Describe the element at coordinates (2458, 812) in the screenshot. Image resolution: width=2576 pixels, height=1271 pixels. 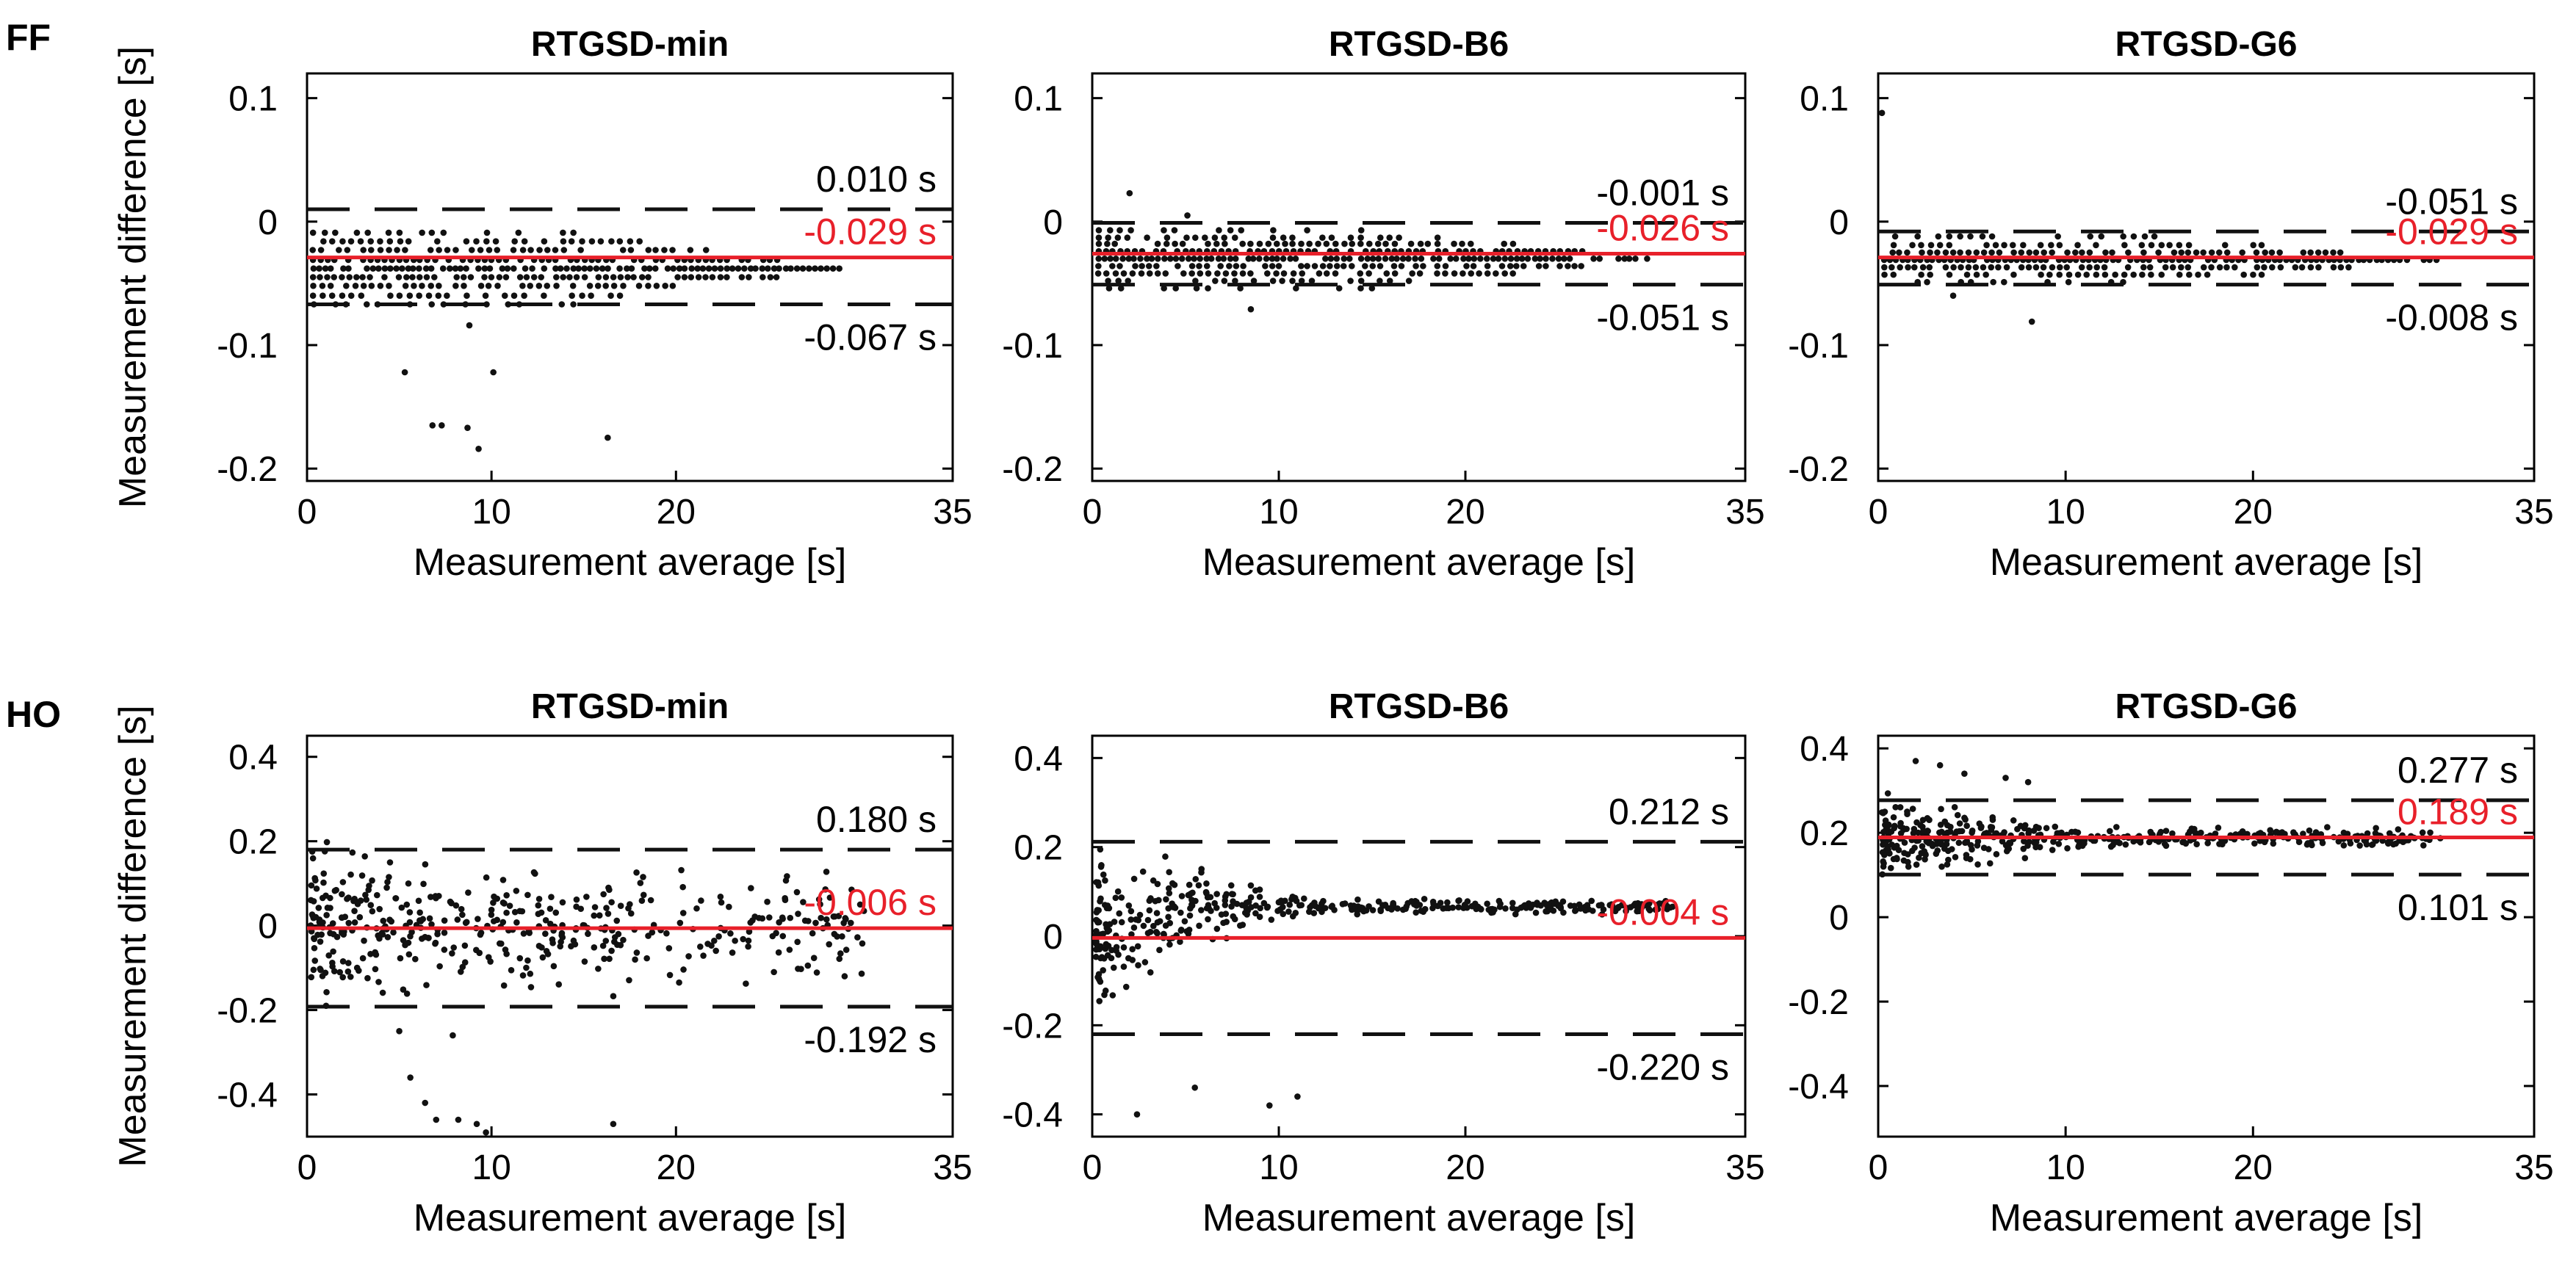
I see `mean-label: 0.189 s` at that location.